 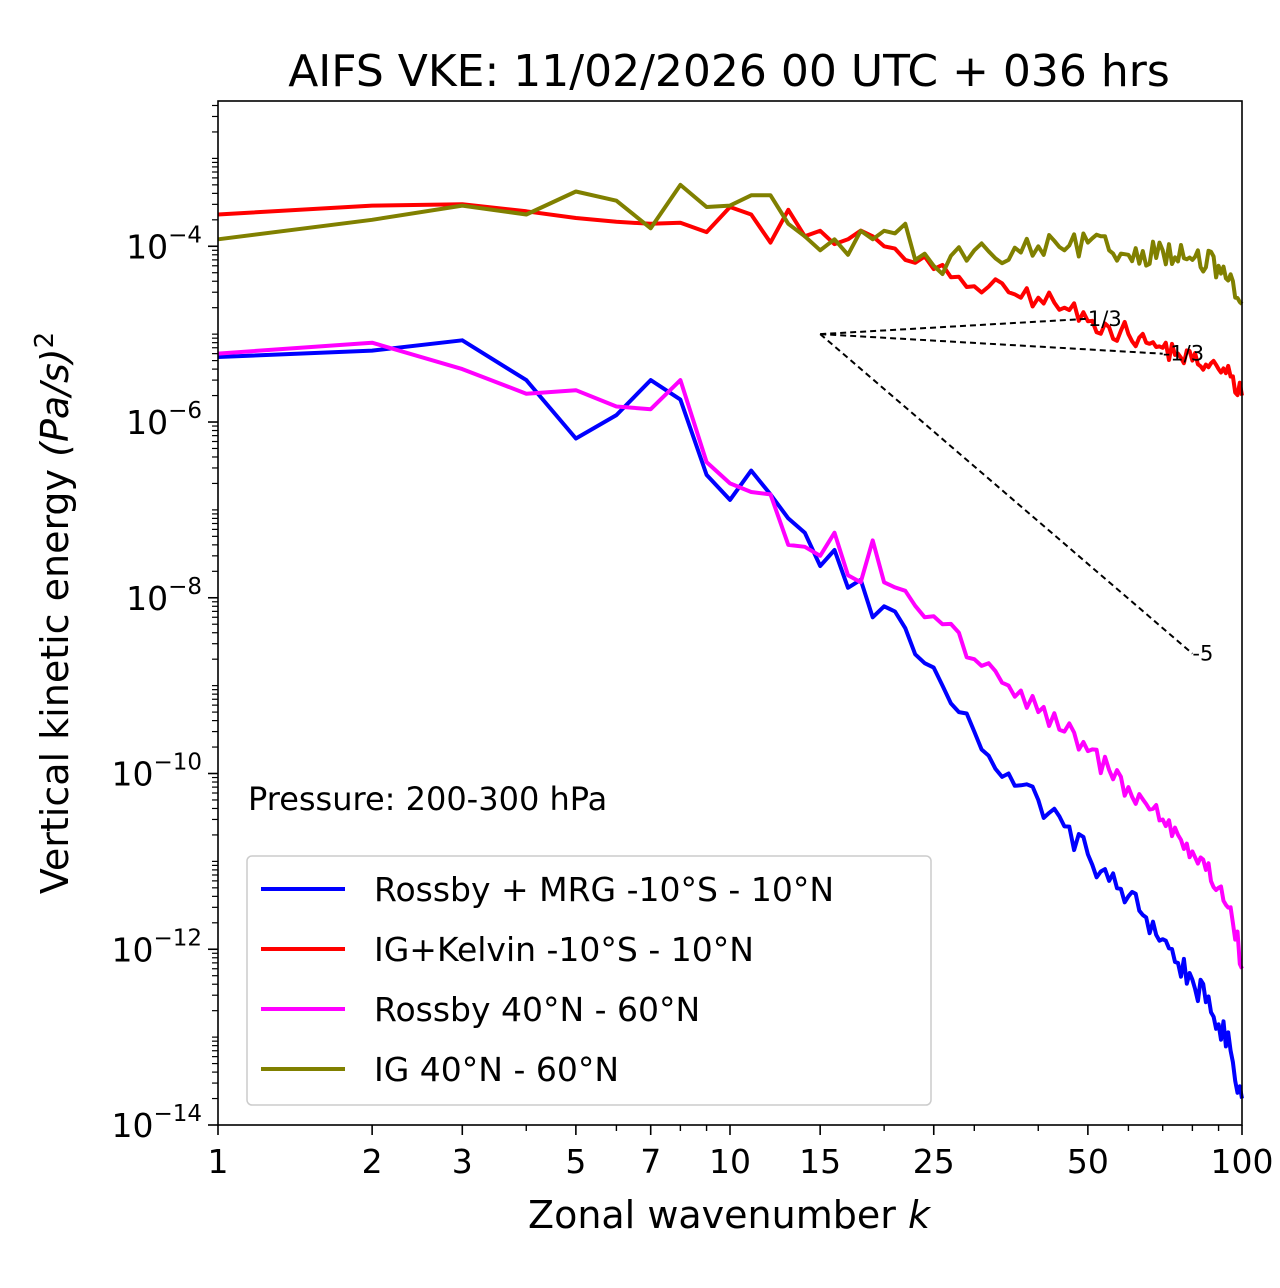 I want to click on y-axis-label: Vertical kinetic energy (Pa/s)2, so click(x=53, y=613).